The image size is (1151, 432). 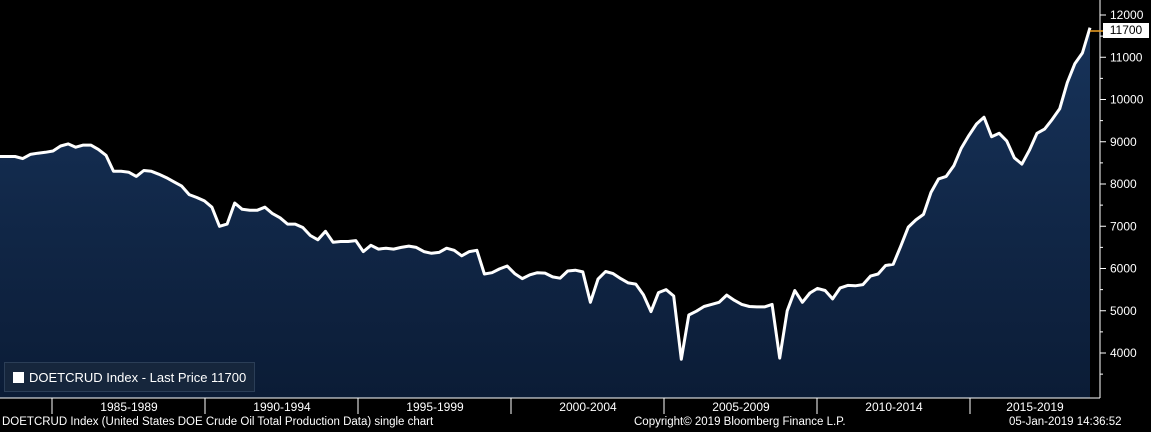 I want to click on y-tick-label: 11000, so click(x=1126, y=57).